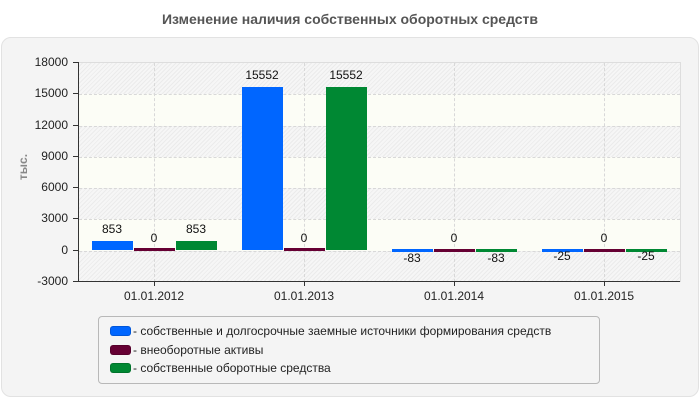 This screenshot has height=400, width=700. What do you see at coordinates (562, 250) in the screenshot?
I see `bar-sources-2015` at bounding box center [562, 250].